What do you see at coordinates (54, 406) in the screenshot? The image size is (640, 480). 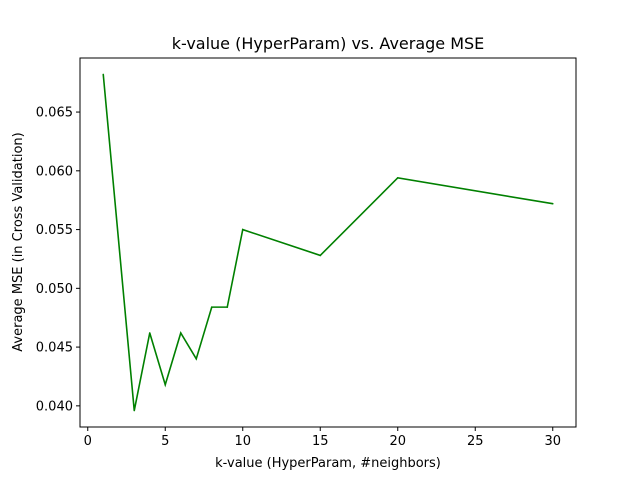 I see `y-tick-label: 0.040` at bounding box center [54, 406].